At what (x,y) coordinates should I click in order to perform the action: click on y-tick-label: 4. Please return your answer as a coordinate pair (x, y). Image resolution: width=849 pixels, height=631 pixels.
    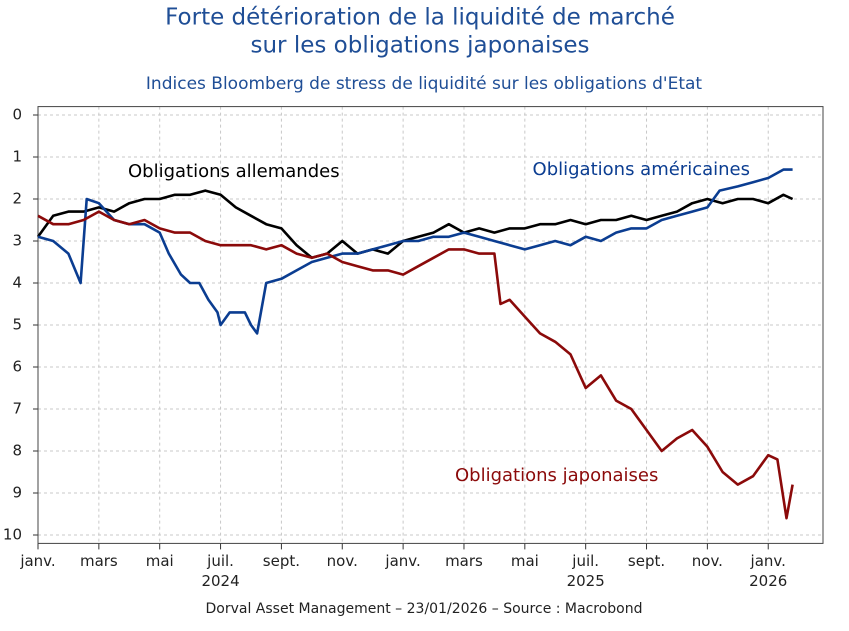
    Looking at the image, I should click on (17, 283).